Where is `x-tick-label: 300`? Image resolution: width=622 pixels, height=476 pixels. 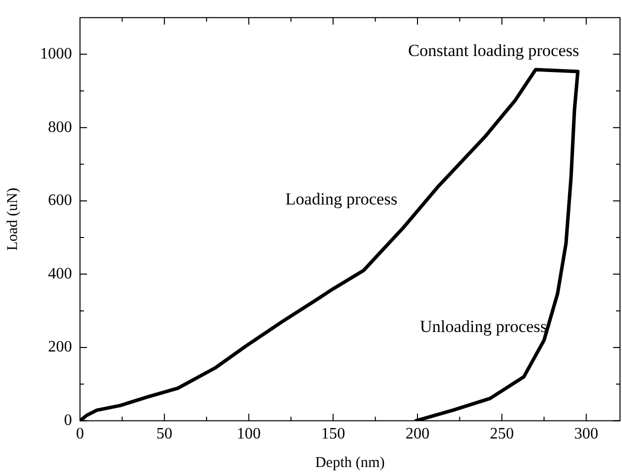 x-tick-label: 300 is located at coordinates (586, 434).